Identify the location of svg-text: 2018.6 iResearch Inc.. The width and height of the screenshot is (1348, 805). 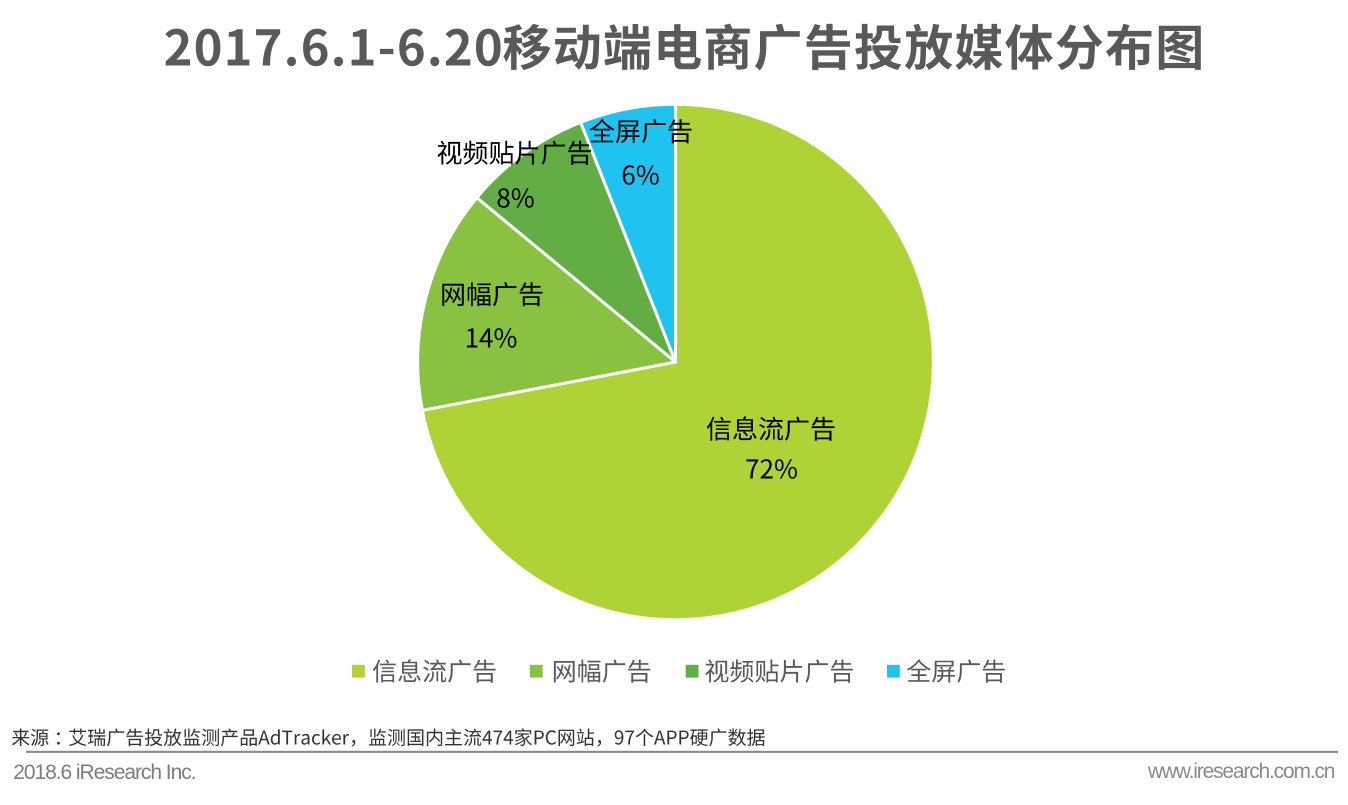
(104, 772).